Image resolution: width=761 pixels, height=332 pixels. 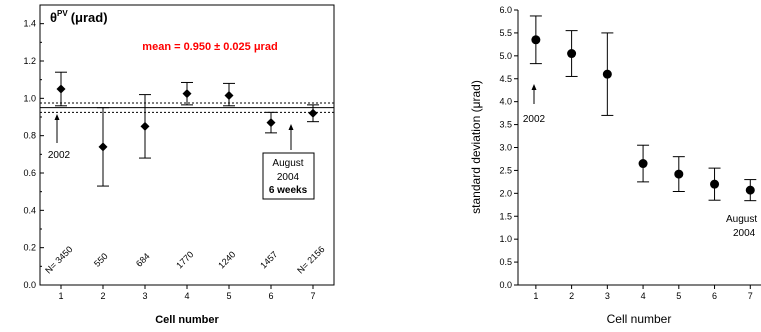 What do you see at coordinates (744, 233) in the screenshot?
I see `right-2004-label-line2: 2004` at bounding box center [744, 233].